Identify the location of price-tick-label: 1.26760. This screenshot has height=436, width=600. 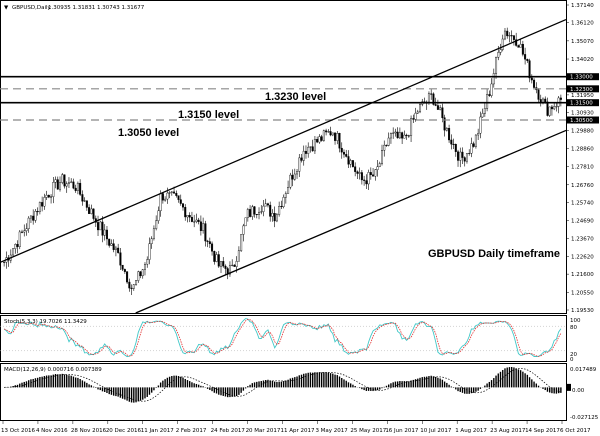
(582, 186).